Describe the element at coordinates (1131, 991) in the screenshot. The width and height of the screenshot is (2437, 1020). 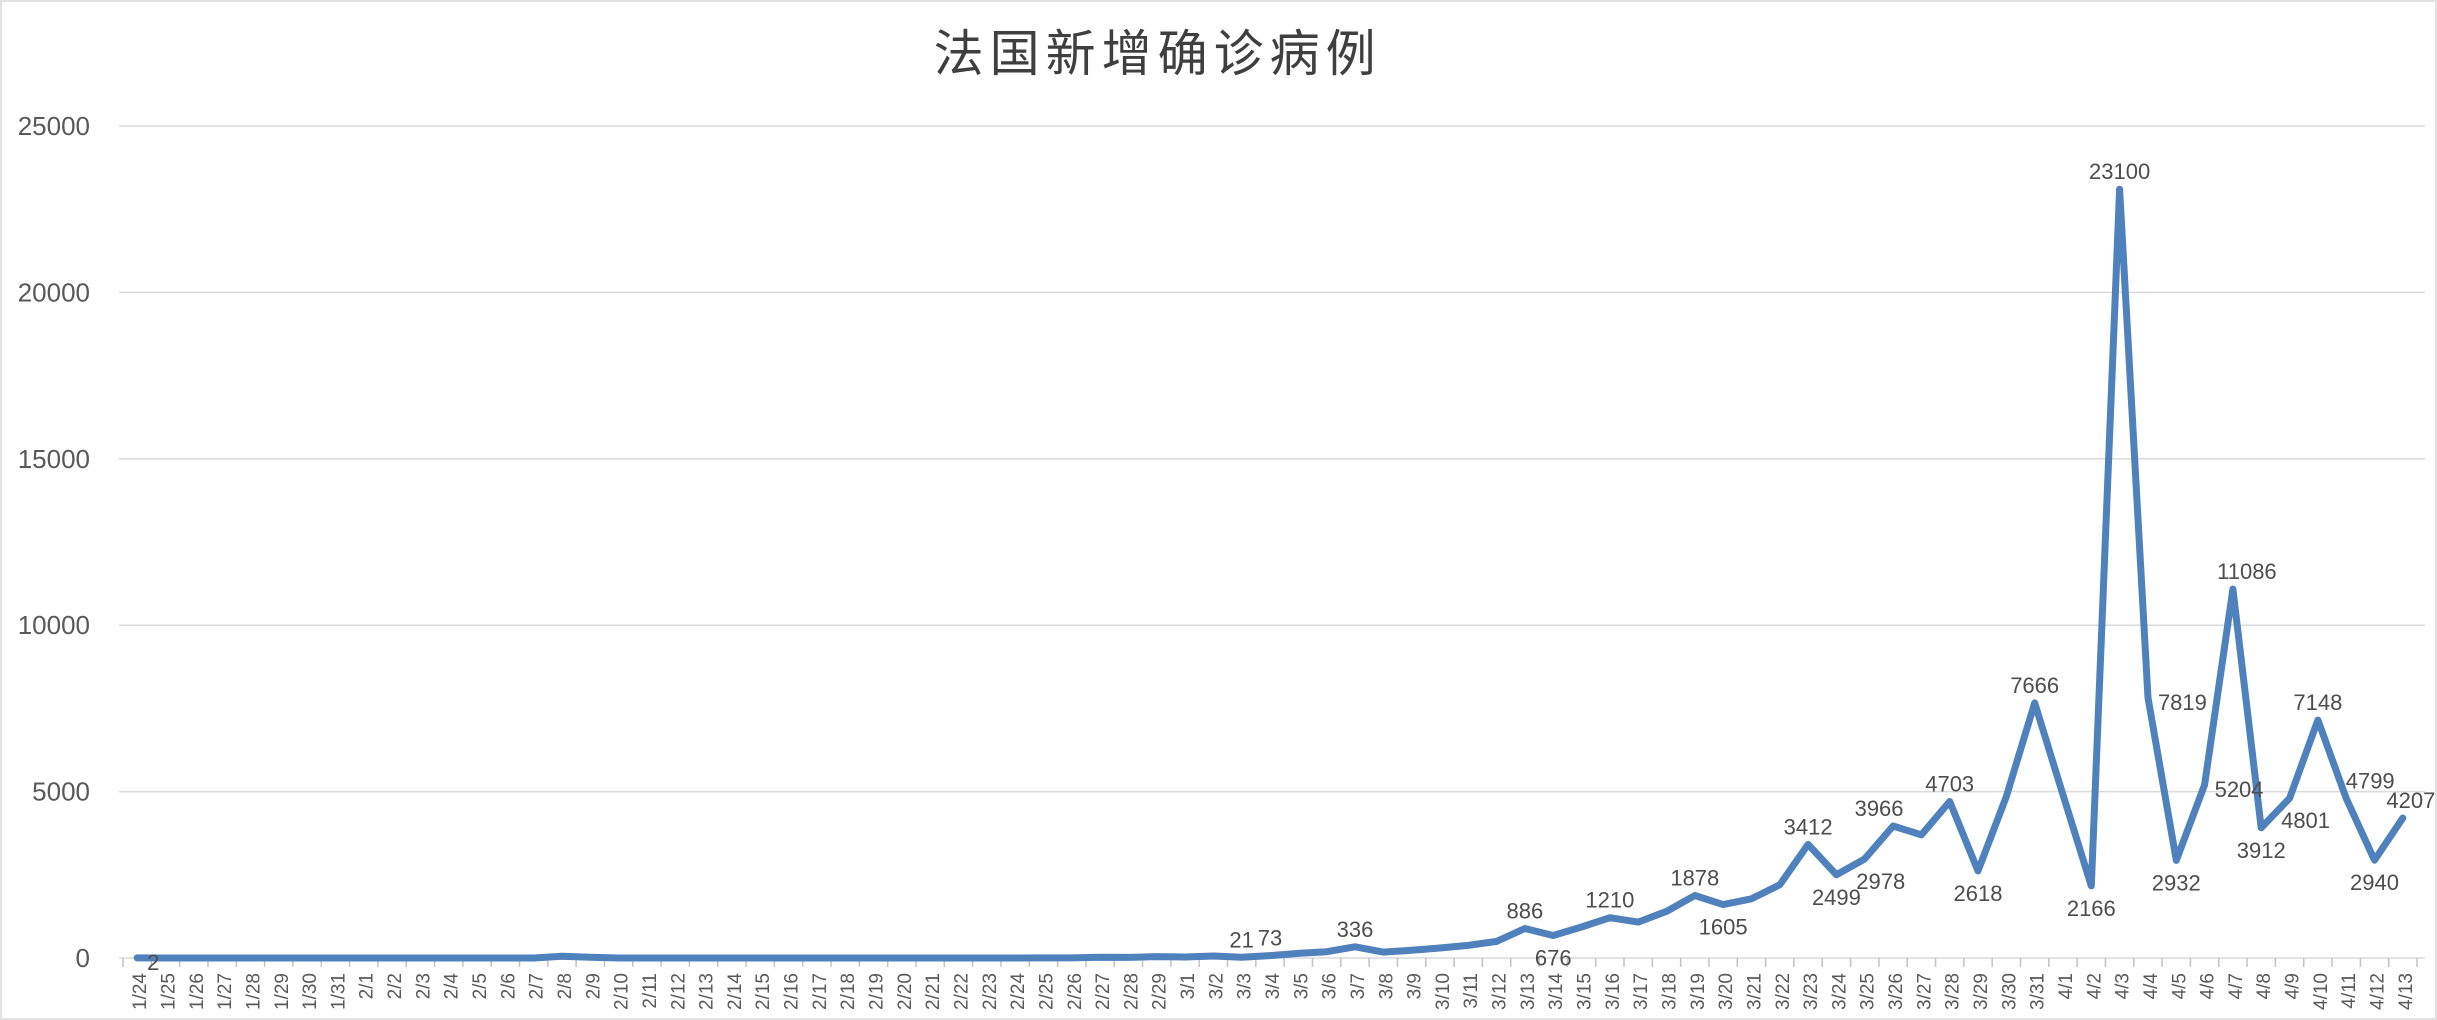
I see `x-axis-label: 2/28` at that location.